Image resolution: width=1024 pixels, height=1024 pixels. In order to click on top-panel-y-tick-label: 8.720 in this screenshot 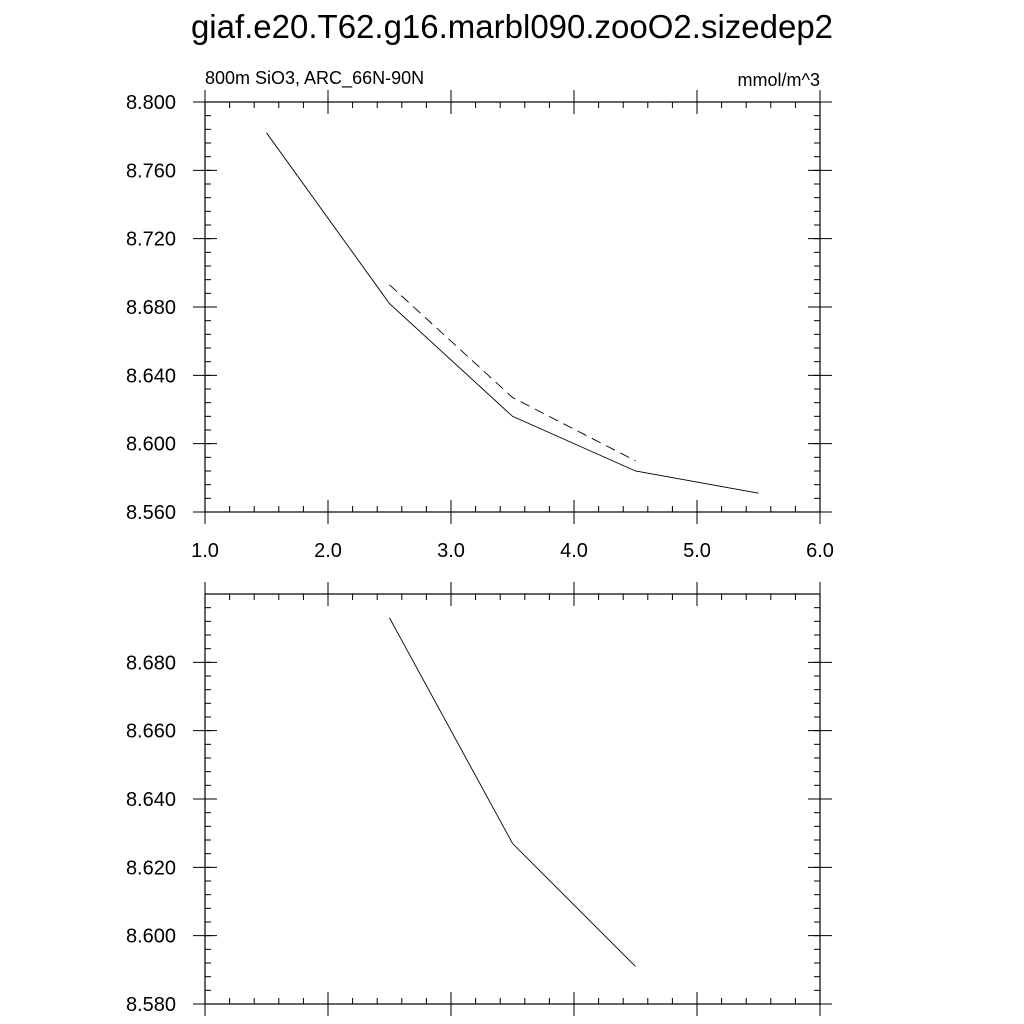, I will do `click(151, 240)`.